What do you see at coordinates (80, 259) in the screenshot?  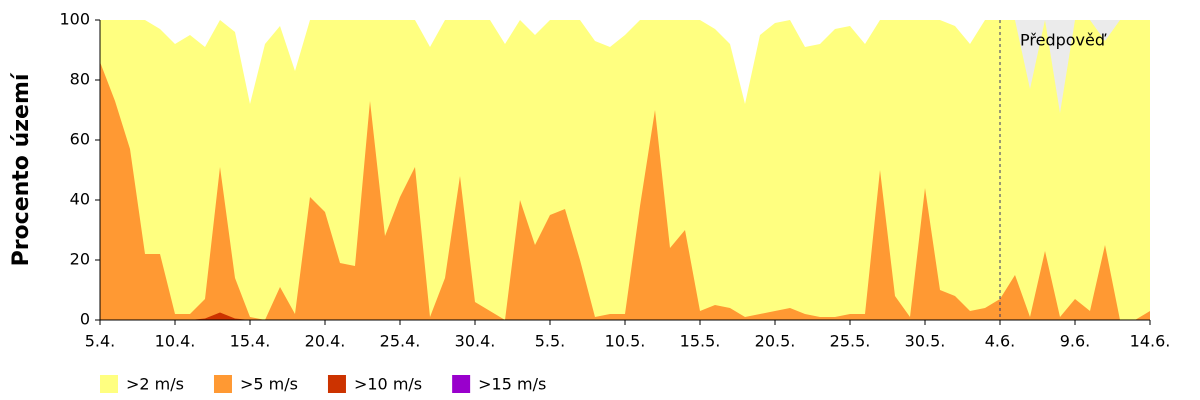 I see `y-tick-label: 20` at bounding box center [80, 259].